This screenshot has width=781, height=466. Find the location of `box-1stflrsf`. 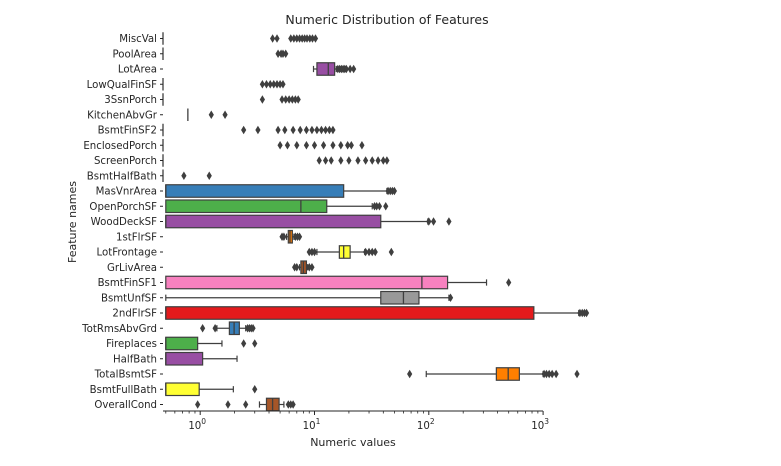

box-1stflrsf is located at coordinates (291, 236).